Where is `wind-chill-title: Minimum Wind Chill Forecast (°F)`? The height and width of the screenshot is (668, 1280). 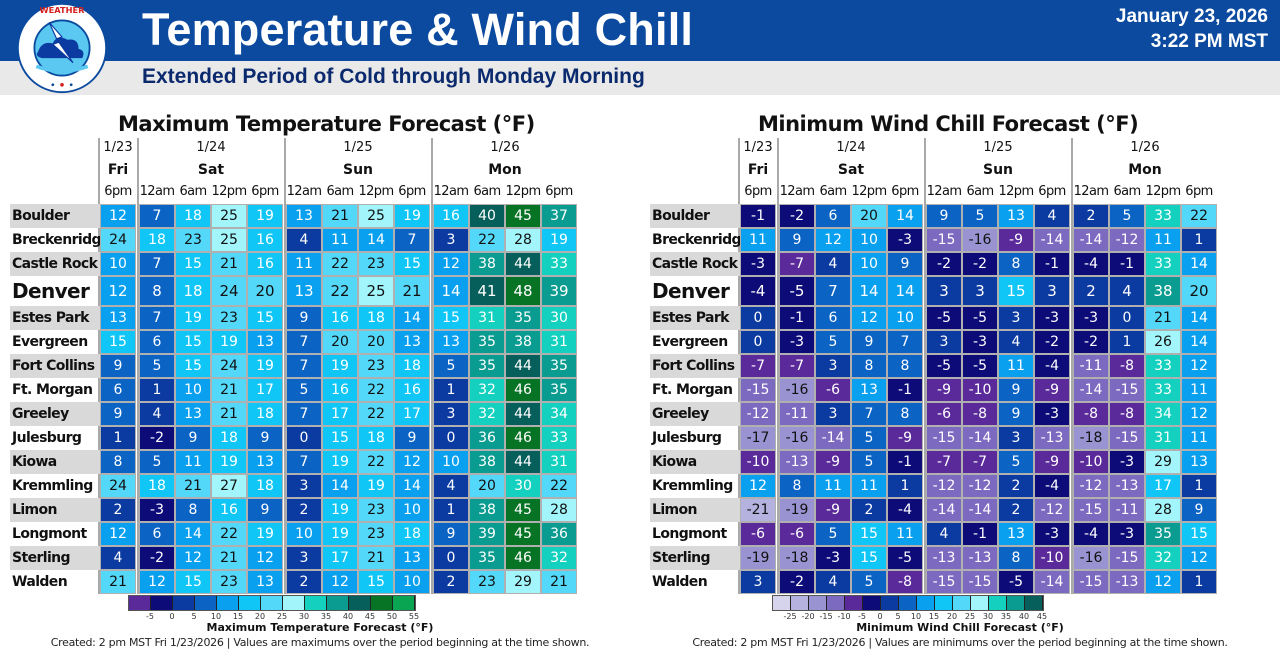
wind-chill-title: Minimum Wind Chill Forecast (°F) is located at coordinates (948, 124).